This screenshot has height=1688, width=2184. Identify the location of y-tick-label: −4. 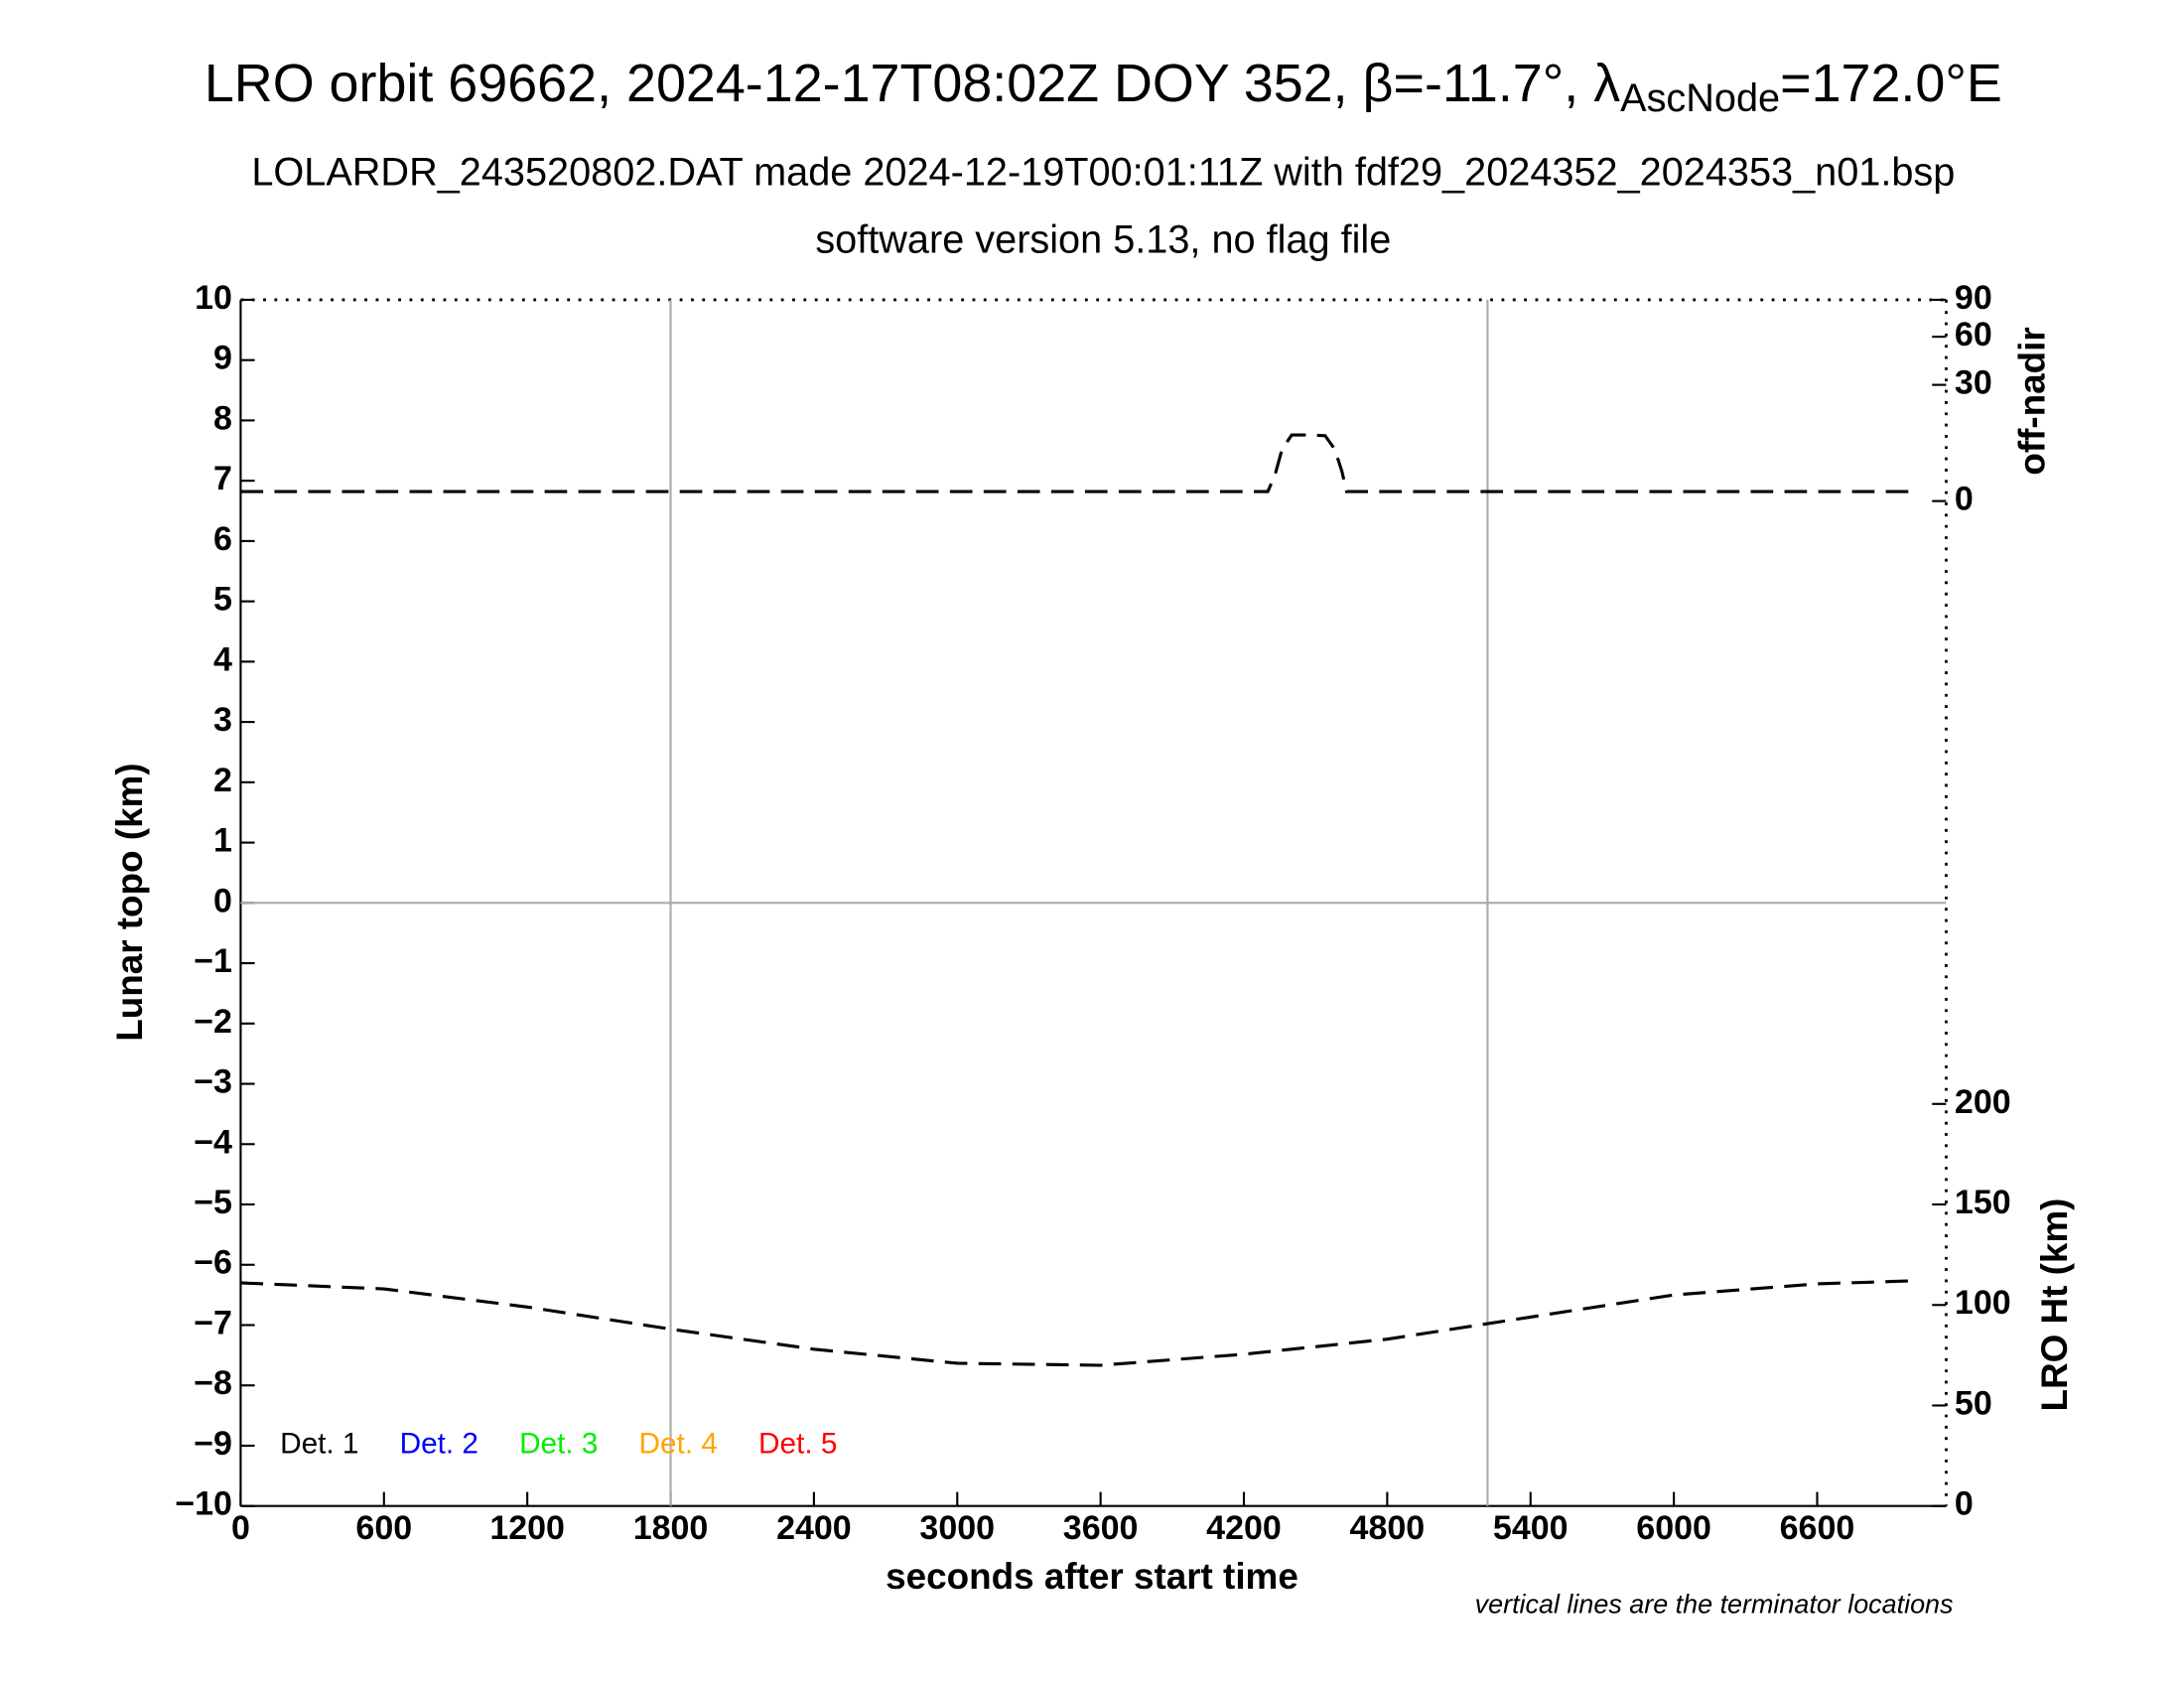
(213, 1142).